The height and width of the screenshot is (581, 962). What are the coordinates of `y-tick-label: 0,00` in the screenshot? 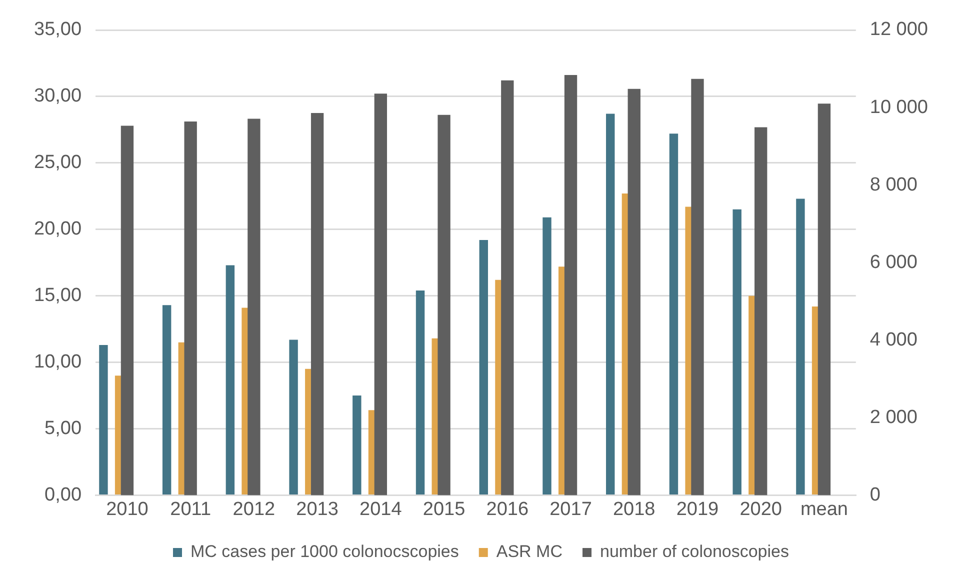 It's located at (63, 495).